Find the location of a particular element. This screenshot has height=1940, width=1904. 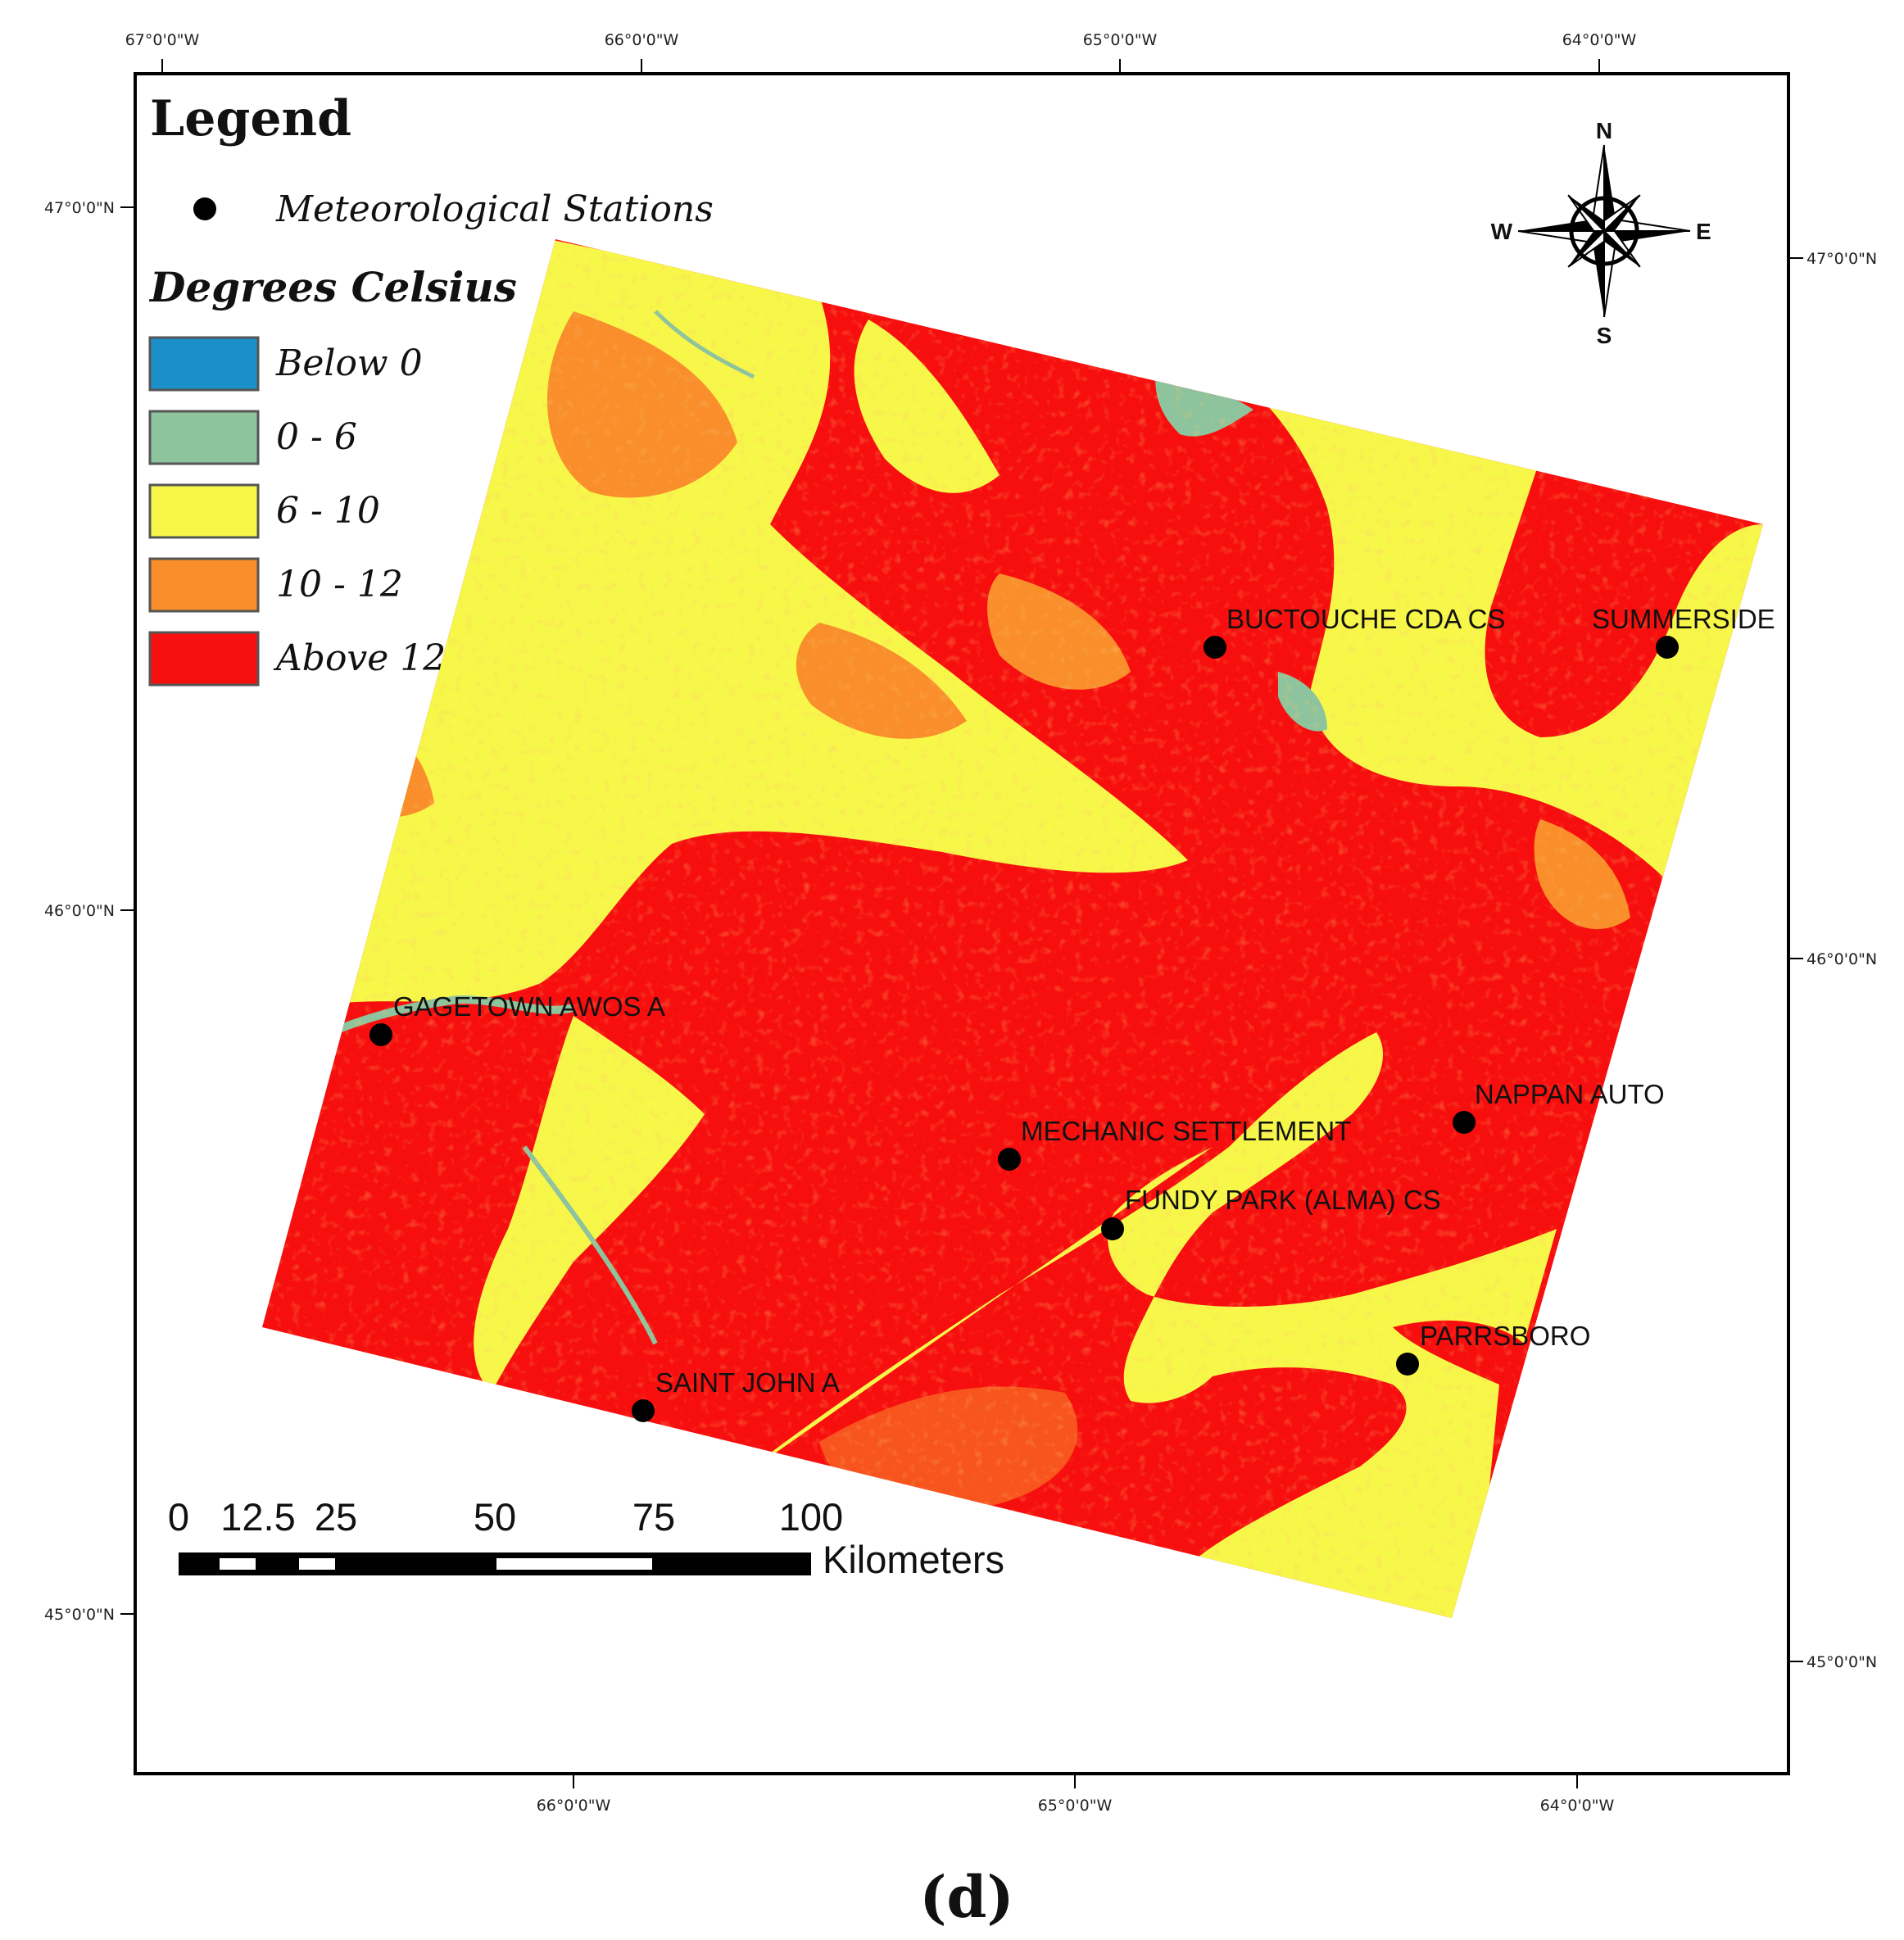

station-marker: FUNDY PARK (ALMA) CS is located at coordinates (1271, 1213).